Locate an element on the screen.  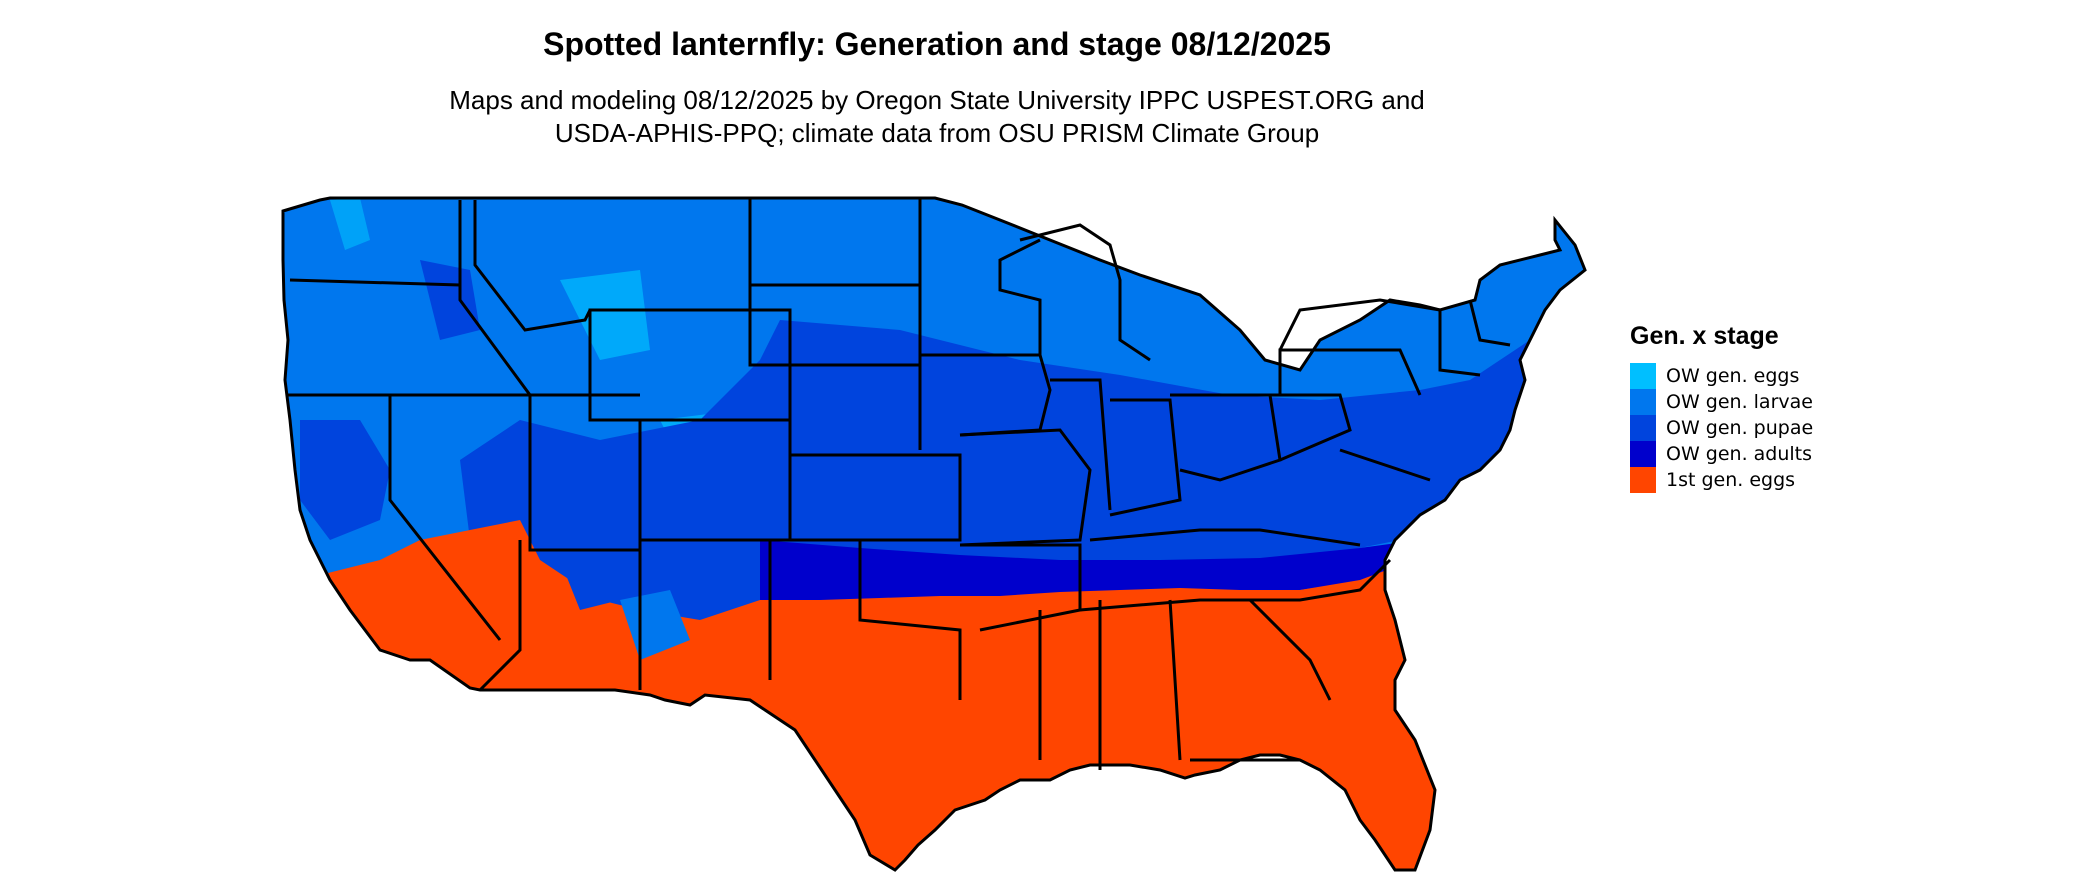
border-ks is located at coordinates (871, 497).